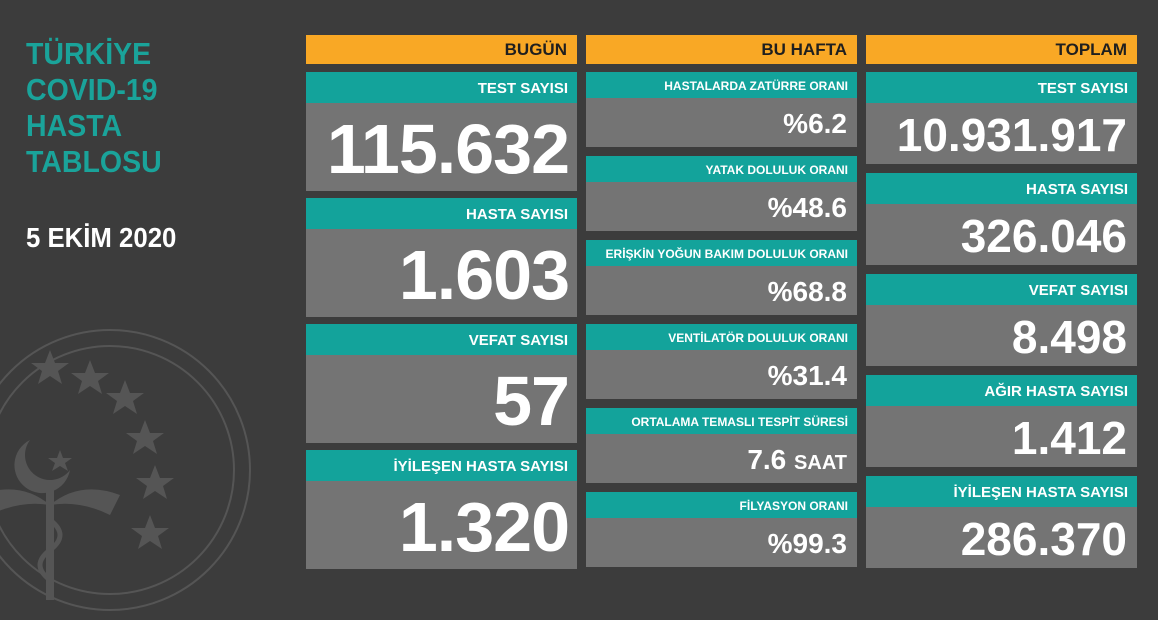 The height and width of the screenshot is (620, 1158). What do you see at coordinates (1001, 436) in the screenshot?
I see `card-value: 1.412` at bounding box center [1001, 436].